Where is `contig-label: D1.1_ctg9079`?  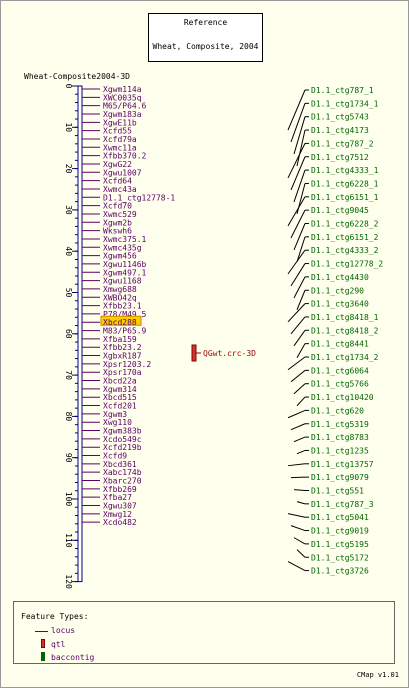
contig-label: D1.1_ctg9079 is located at coordinates (340, 477).